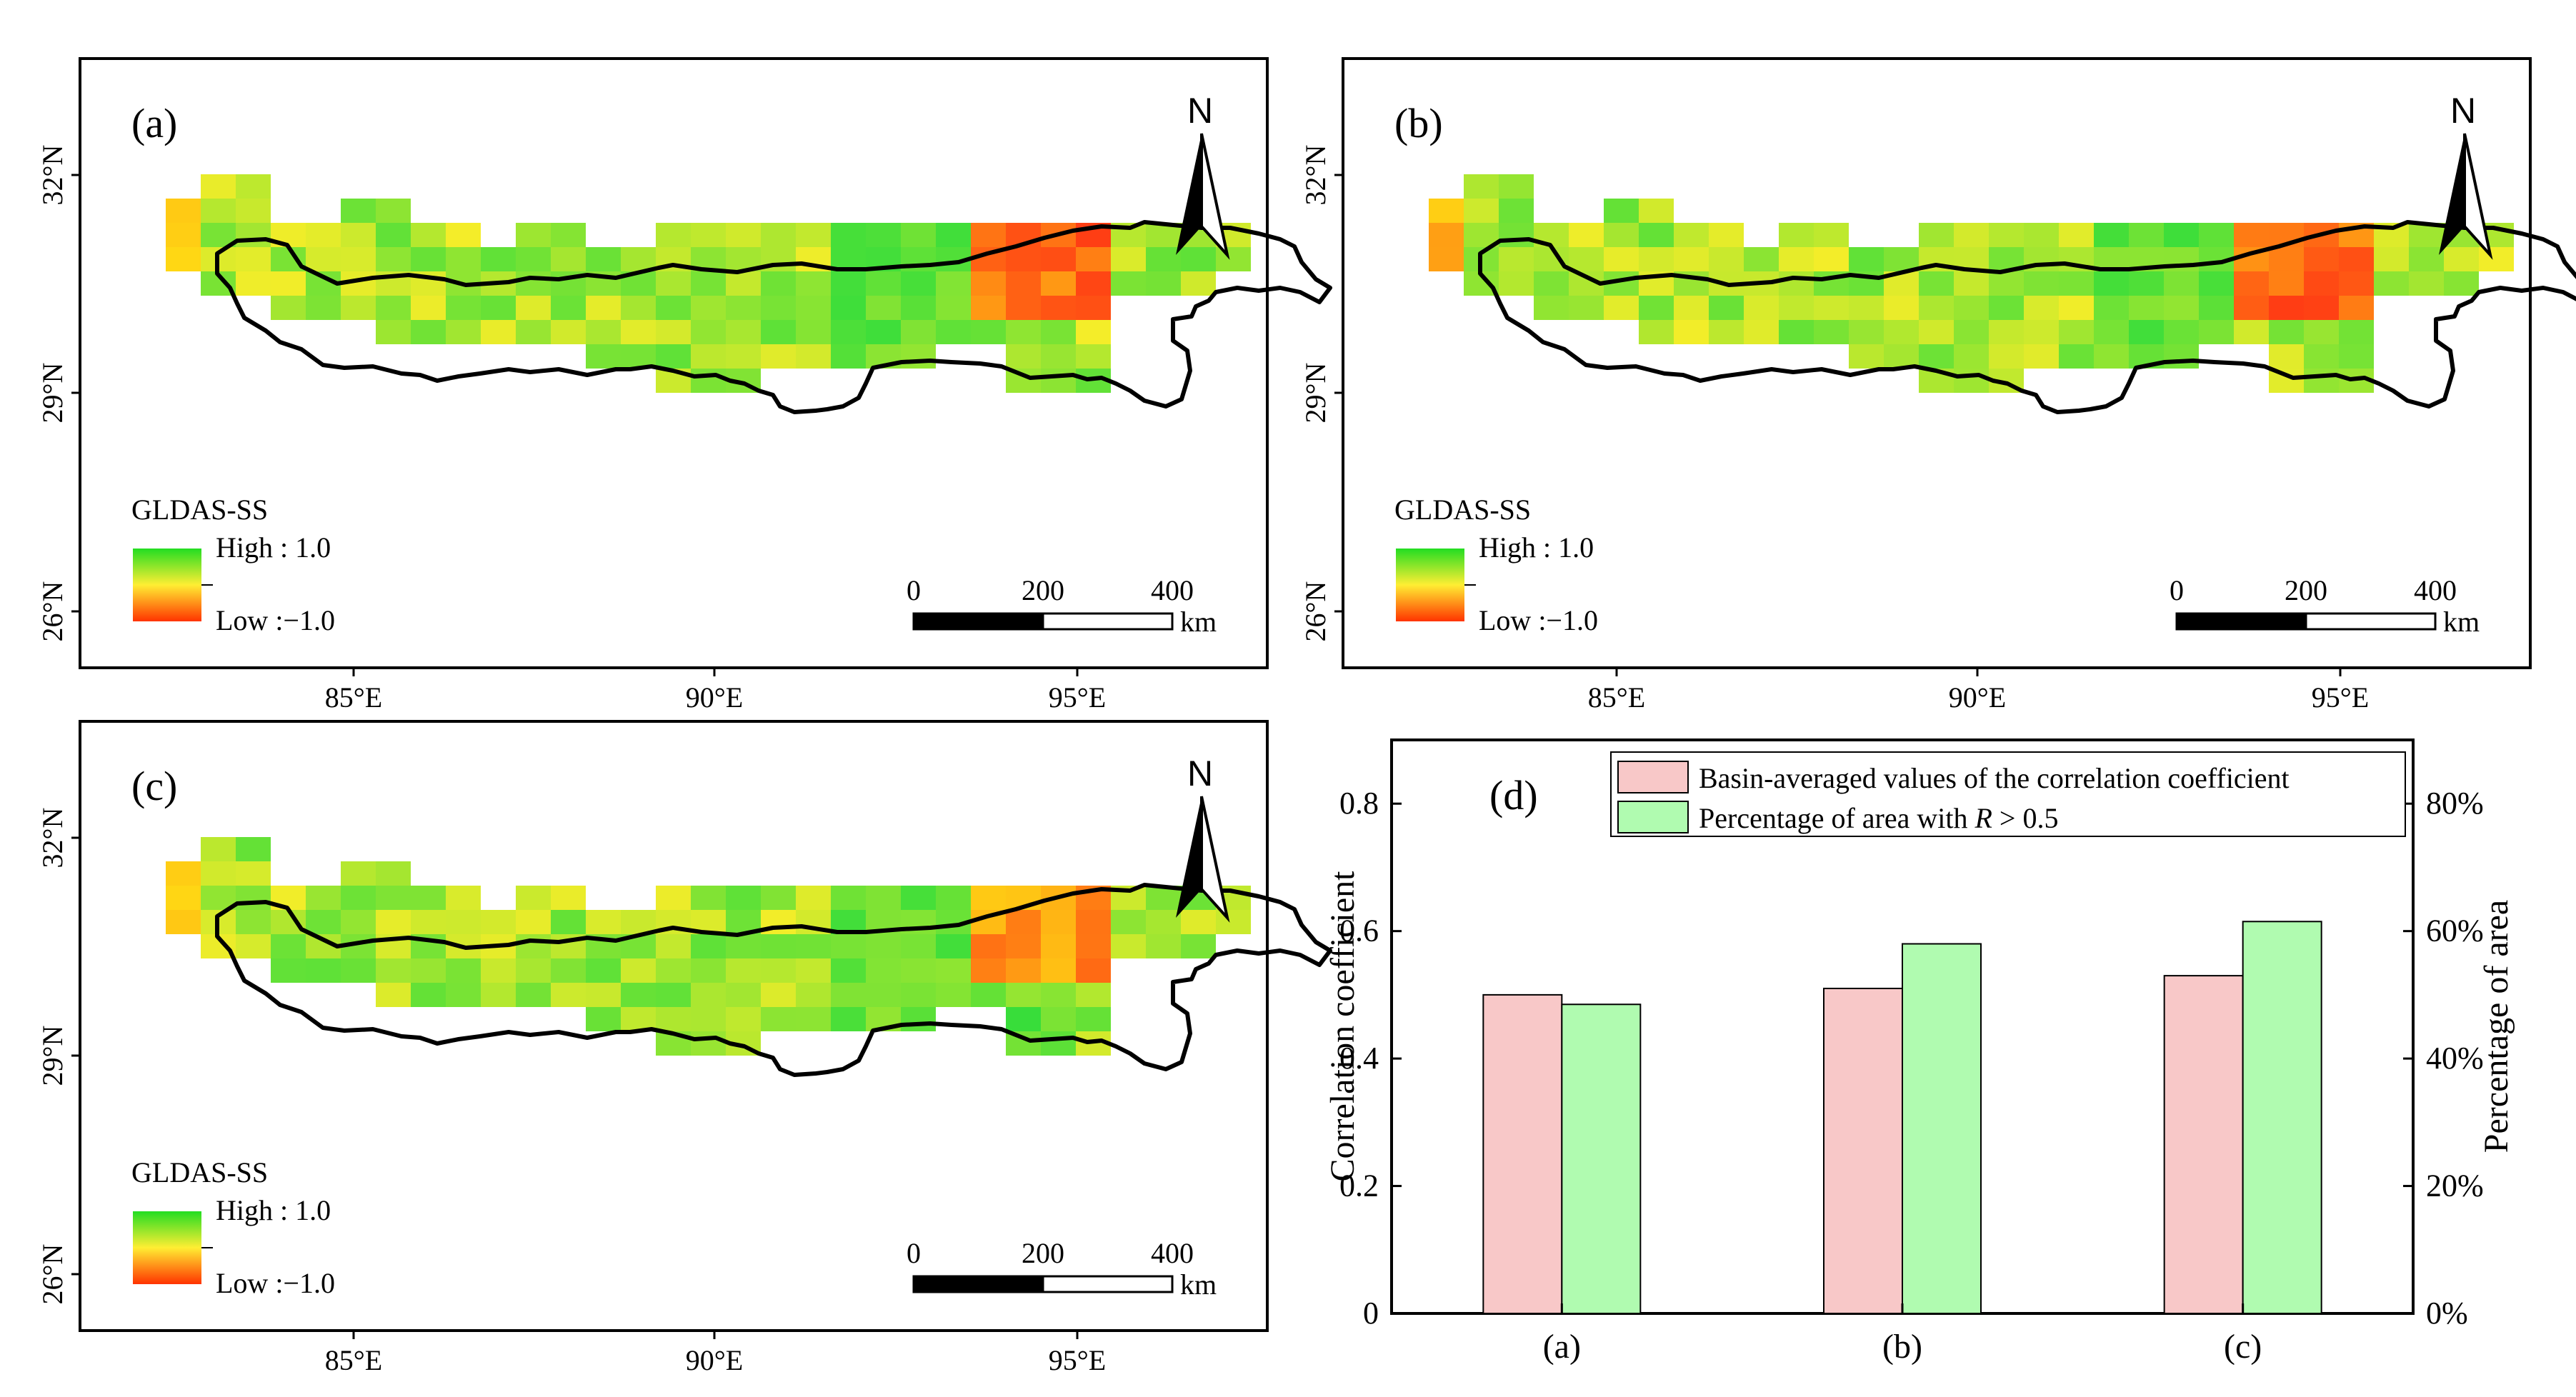 The width and height of the screenshot is (2576, 1397). I want to click on y-axis-title: Correlation coefficient, so click(1343, 1027).